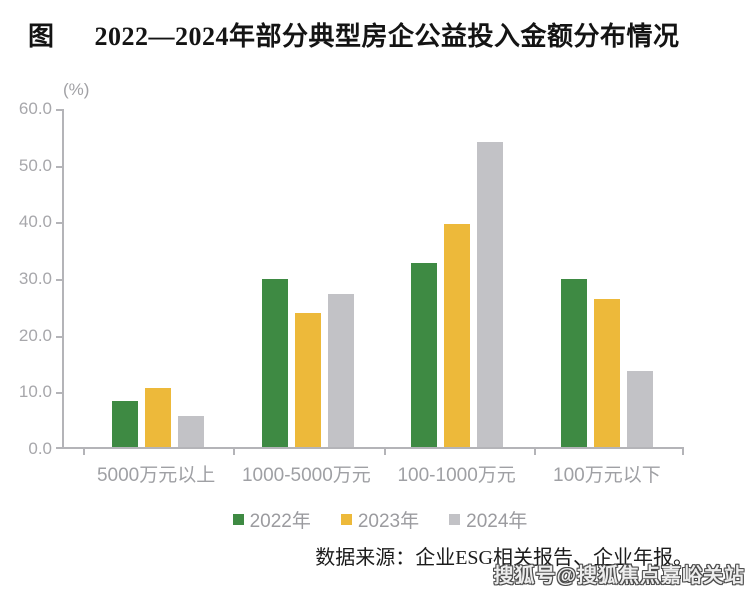 This screenshot has height=592, width=749. I want to click on bar-2023年-1000-5000万元, so click(307, 379).